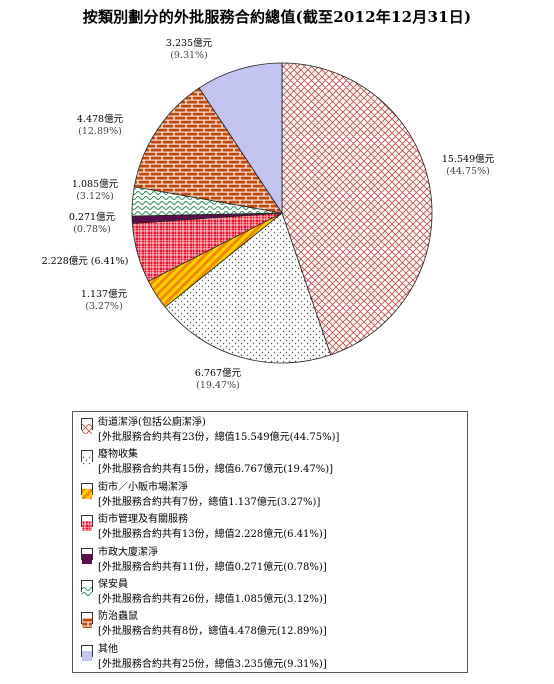  Describe the element at coordinates (92, 229) in the screenshot. I see `slice-percent-label: (0.78%)` at that location.